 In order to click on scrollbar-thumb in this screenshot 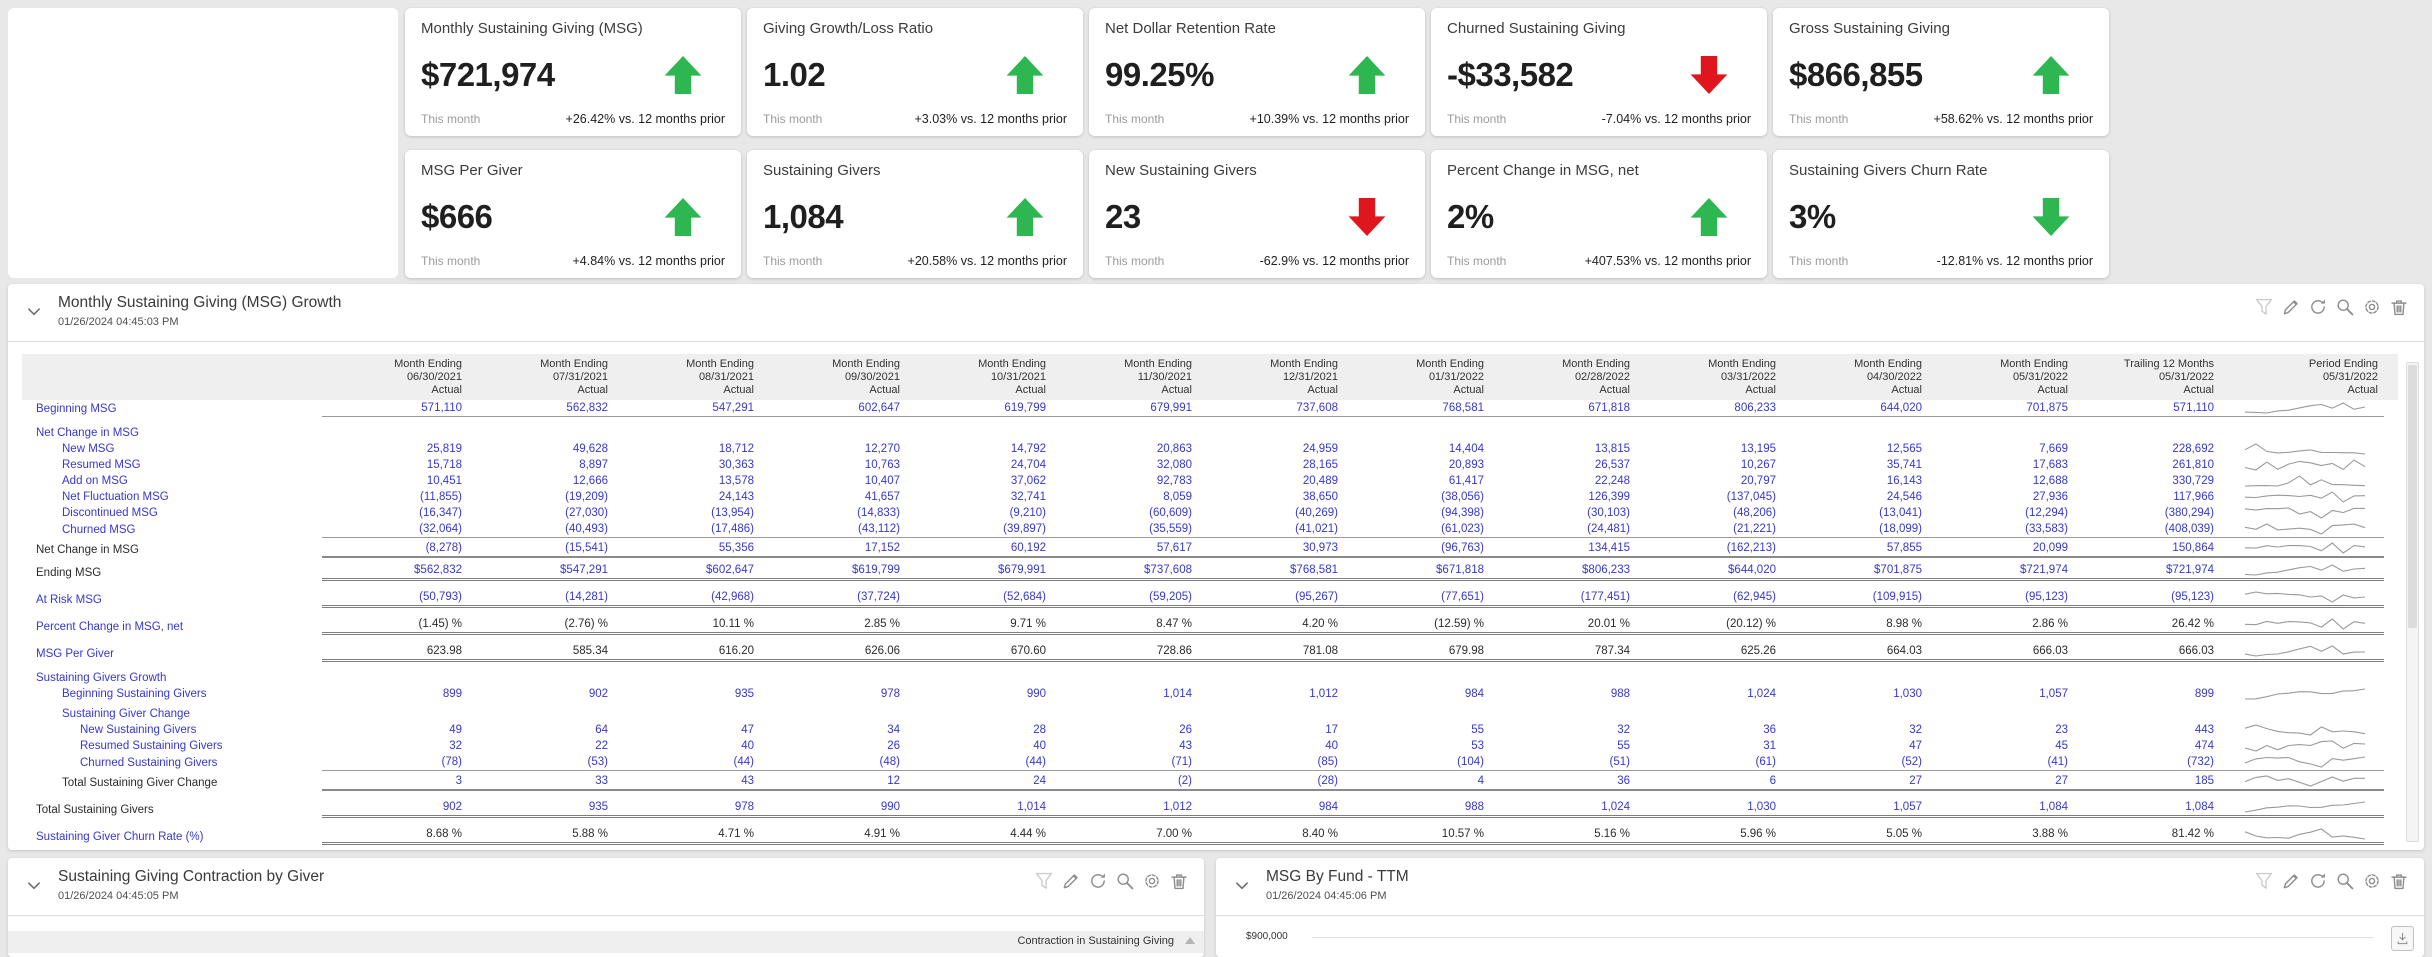, I will do `click(2412, 496)`.